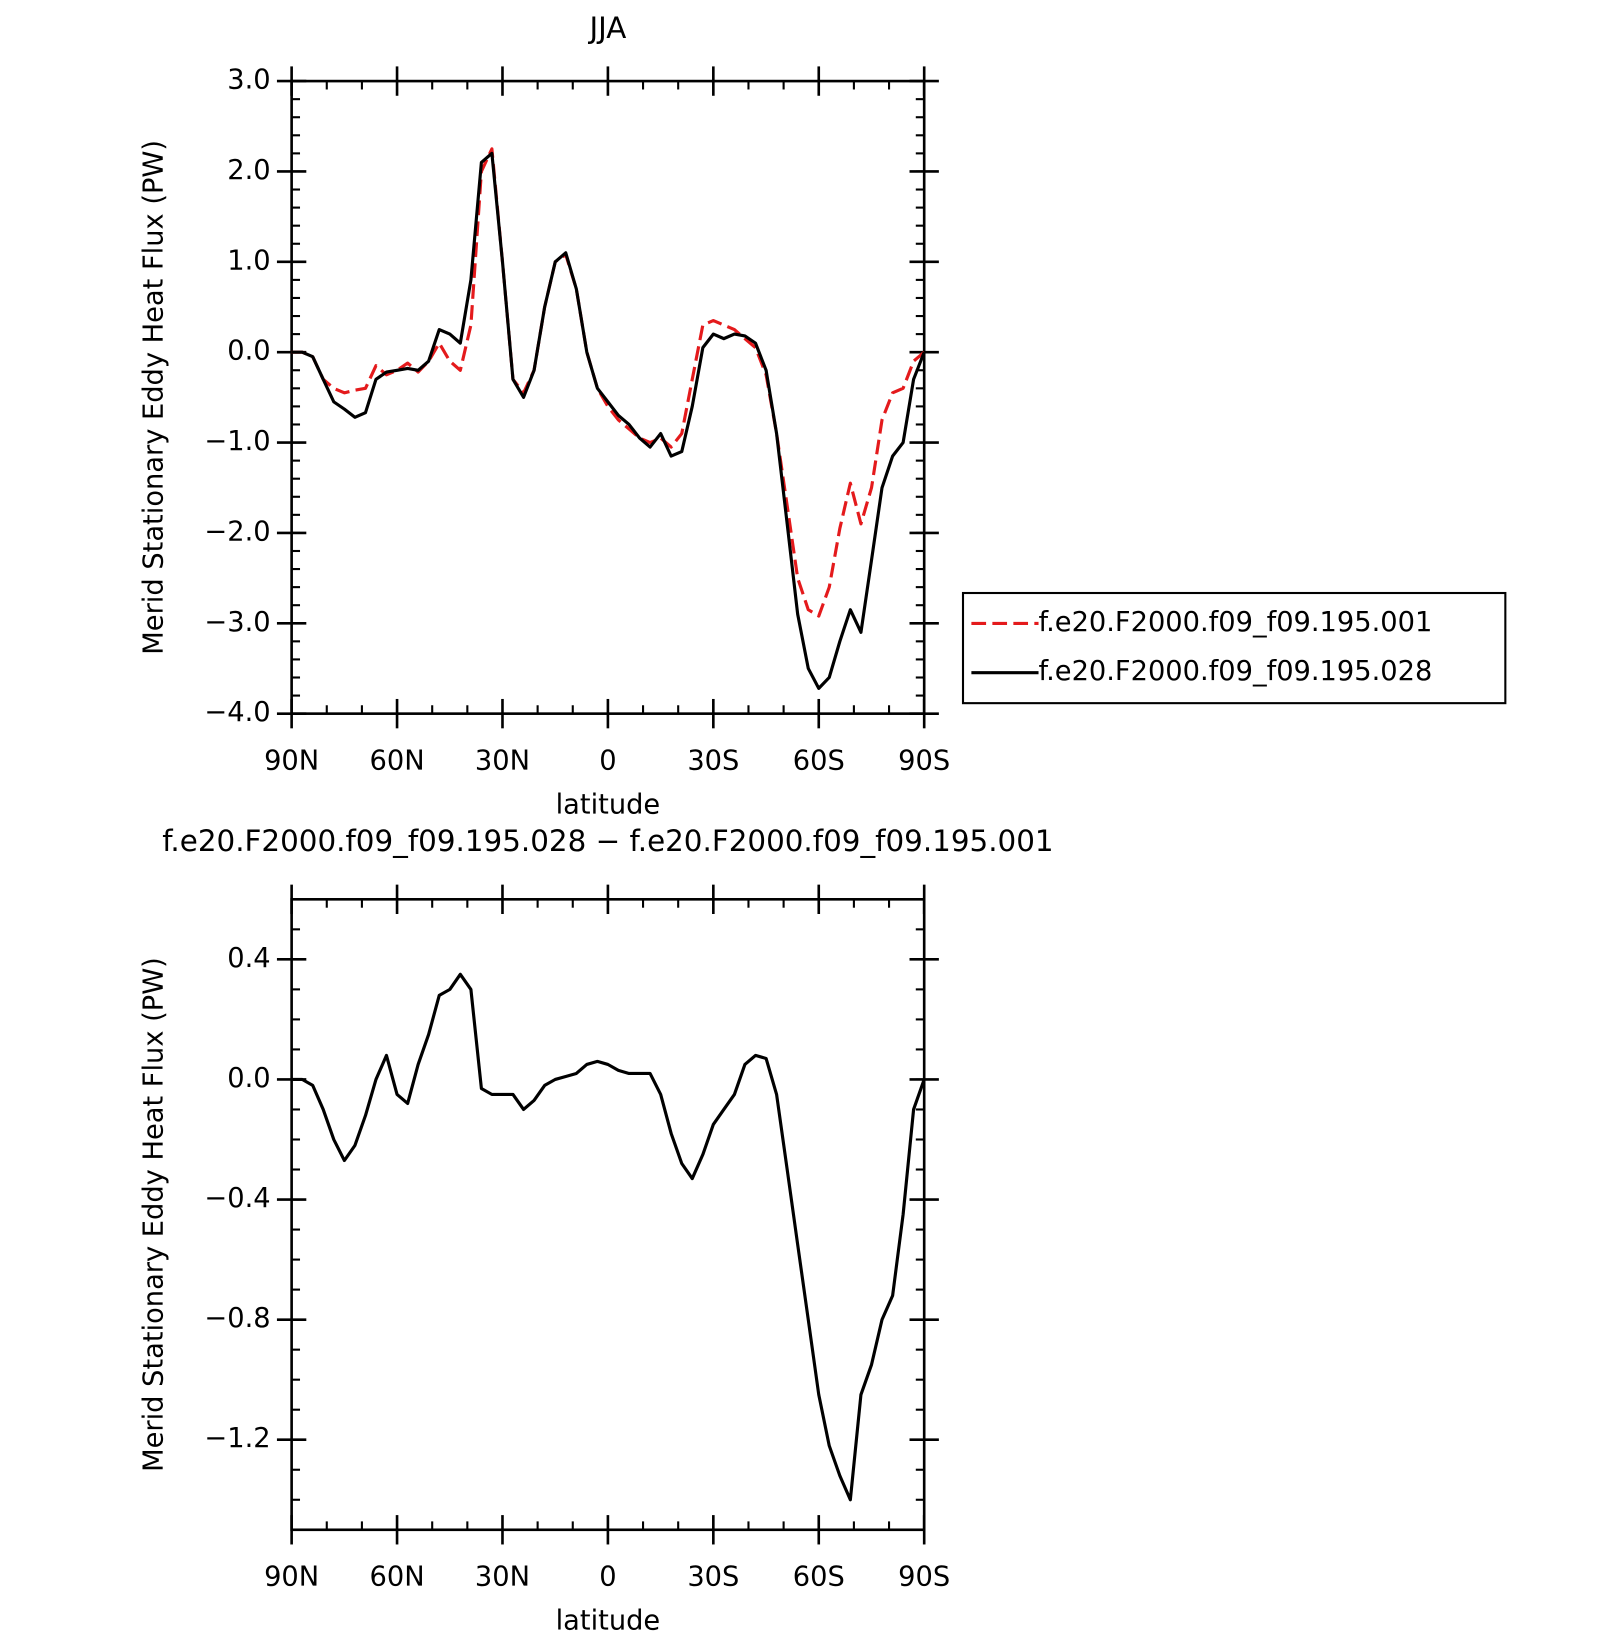  What do you see at coordinates (248, 260) in the screenshot?
I see `y-tick-label: 1.0` at bounding box center [248, 260].